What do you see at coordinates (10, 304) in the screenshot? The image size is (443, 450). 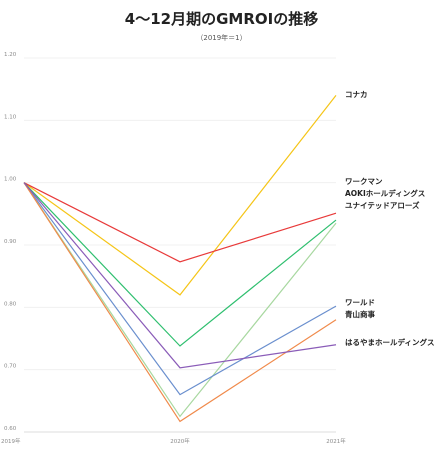 I see `y-tick-label: 0.80` at bounding box center [10, 304].